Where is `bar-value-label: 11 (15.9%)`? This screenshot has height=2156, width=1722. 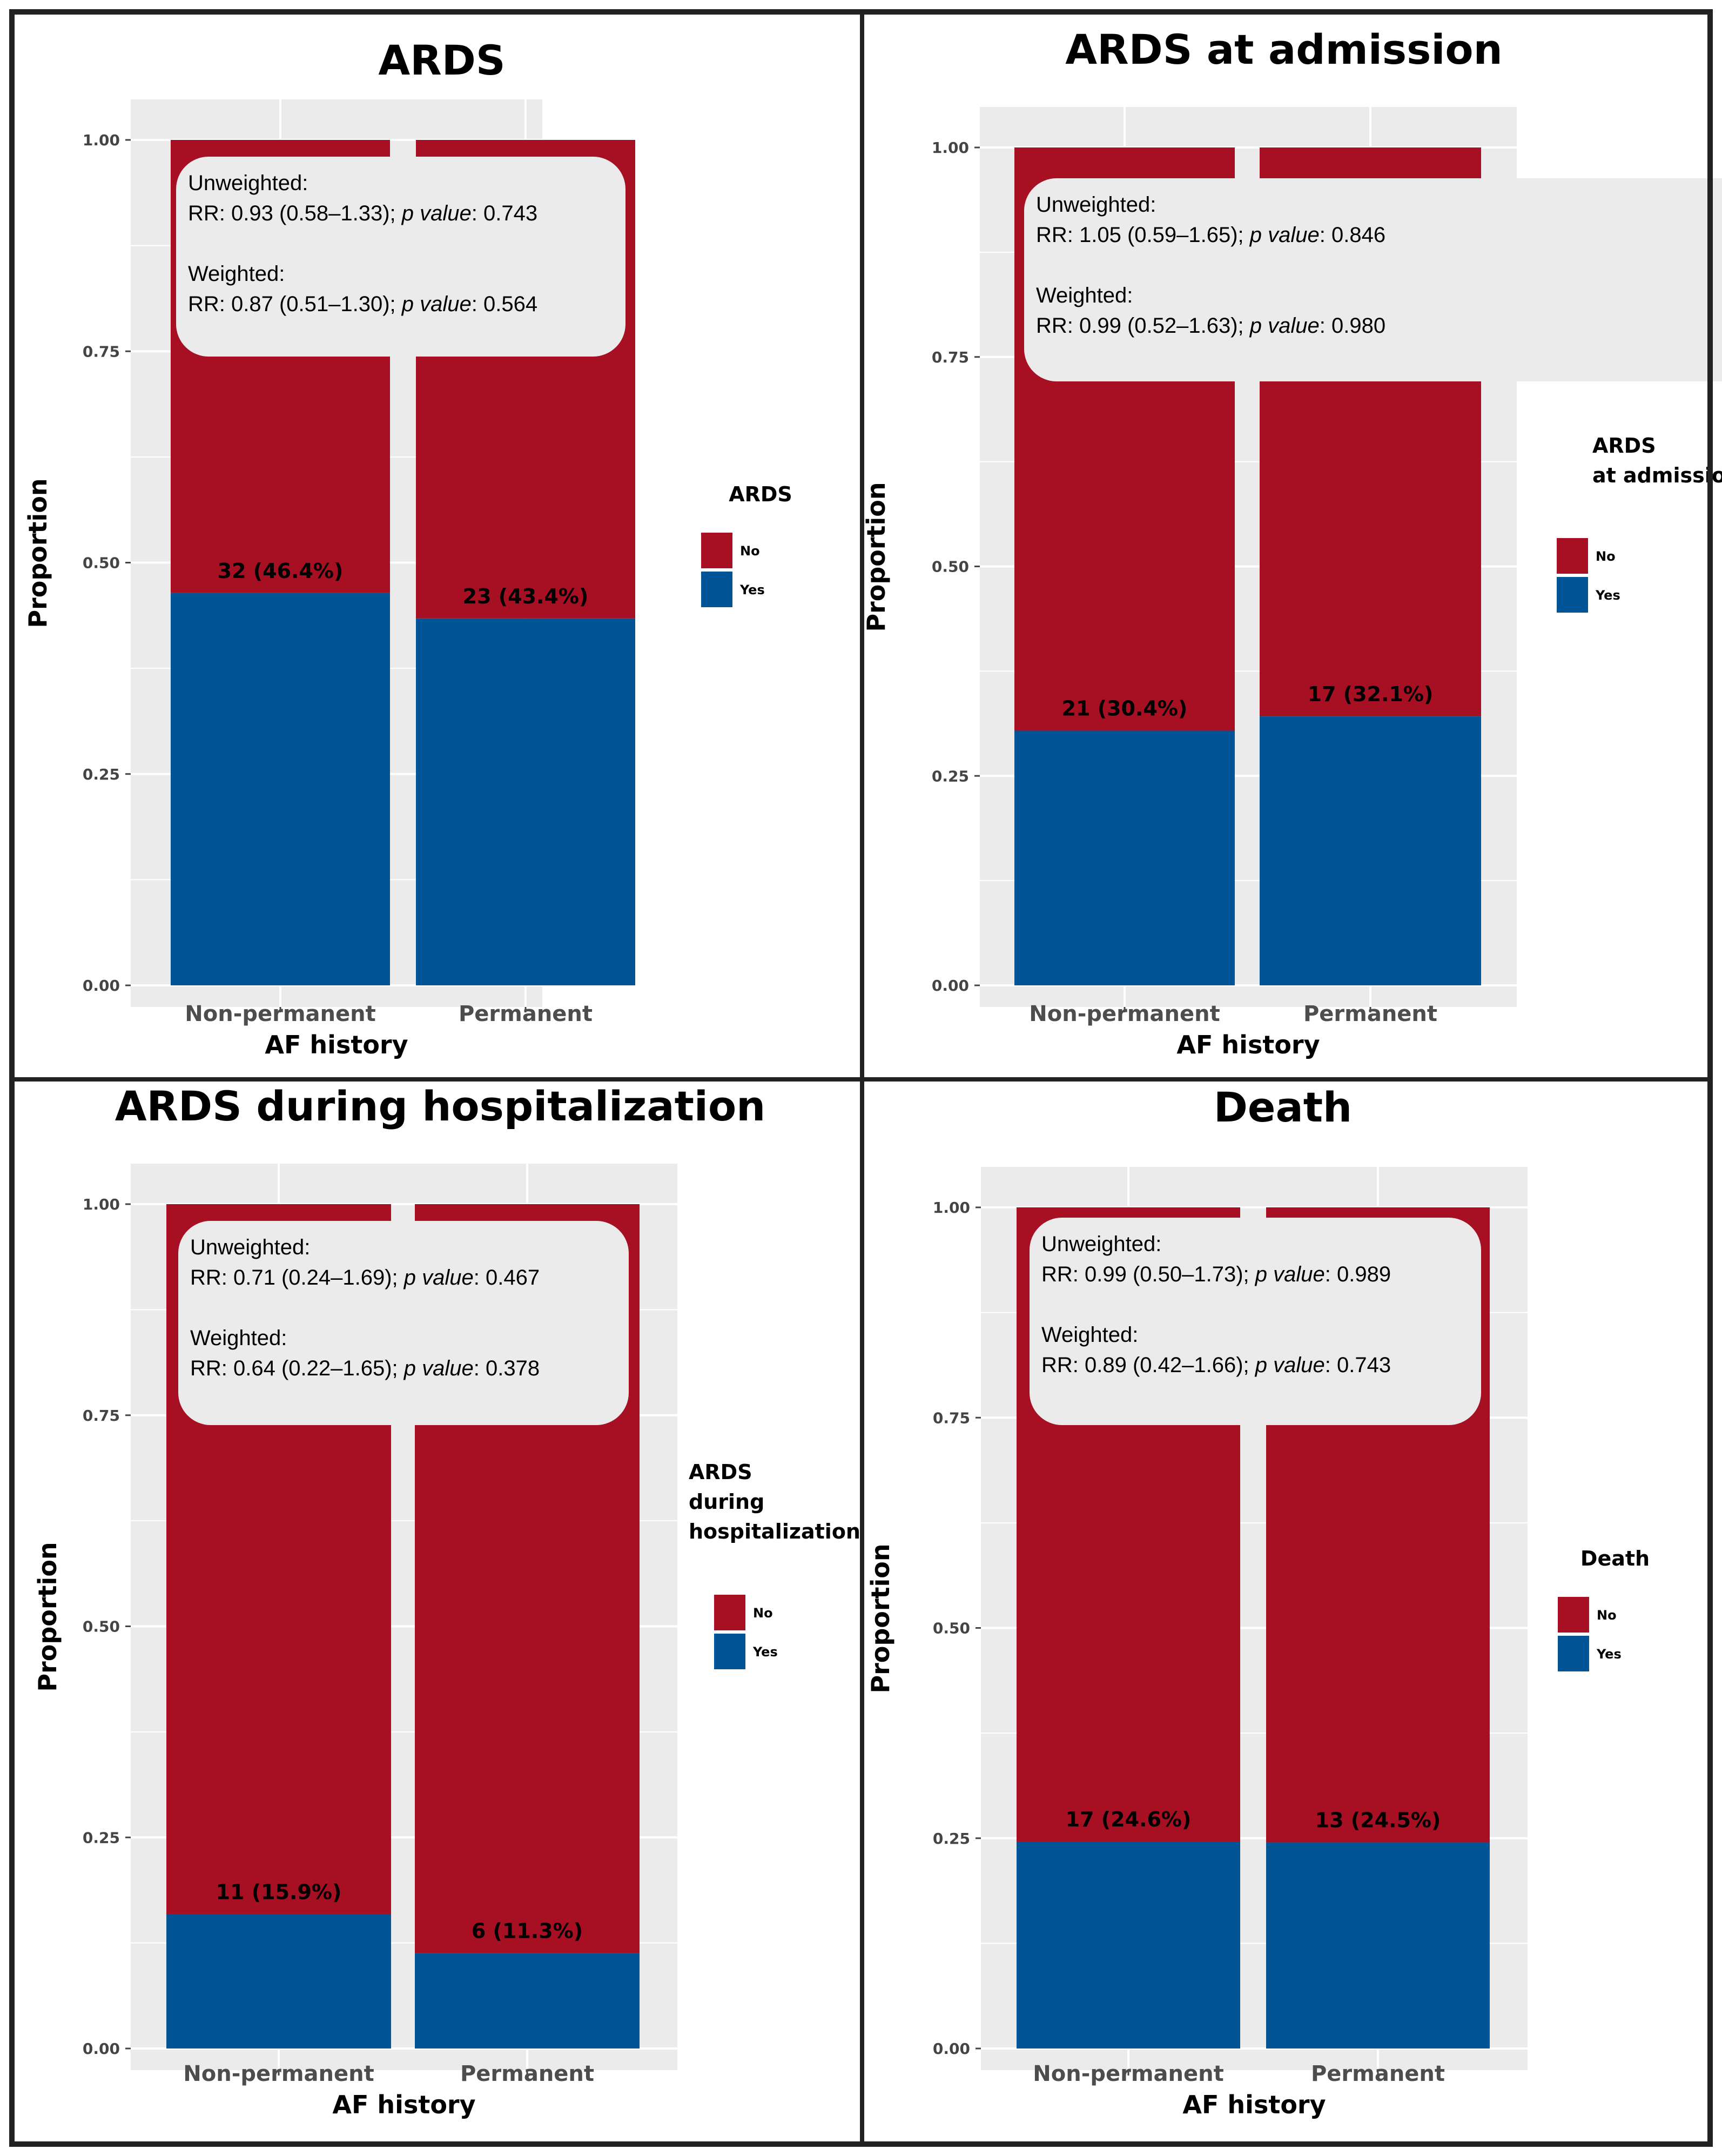
bar-value-label: 11 (15.9%) is located at coordinates (279, 1892).